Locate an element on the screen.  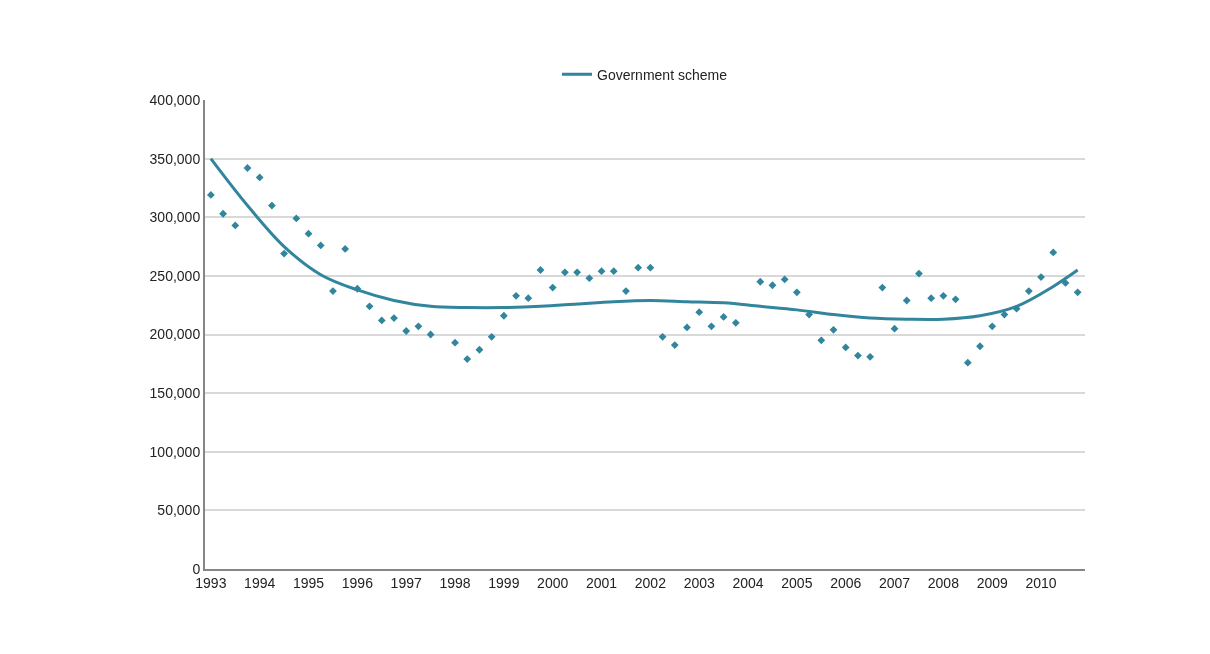
x-tick-label: 1999 is located at coordinates (504, 582).